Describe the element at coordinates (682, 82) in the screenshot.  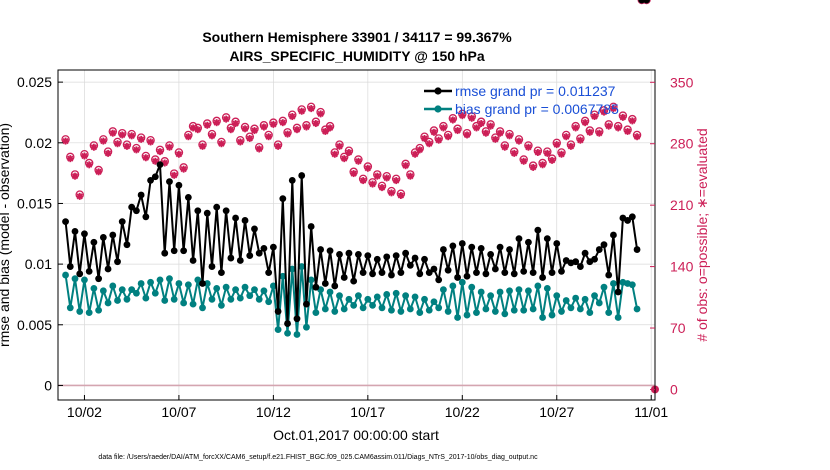
I see `y2-tick-label: 350` at that location.